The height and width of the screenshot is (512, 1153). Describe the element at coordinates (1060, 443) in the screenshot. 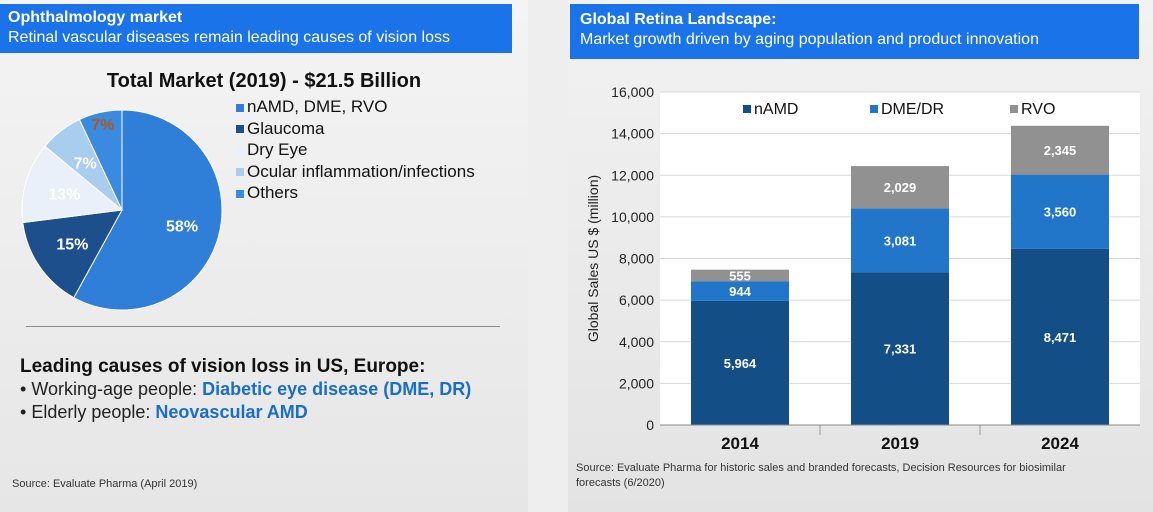

I see `x-tick-label: 2024` at that location.